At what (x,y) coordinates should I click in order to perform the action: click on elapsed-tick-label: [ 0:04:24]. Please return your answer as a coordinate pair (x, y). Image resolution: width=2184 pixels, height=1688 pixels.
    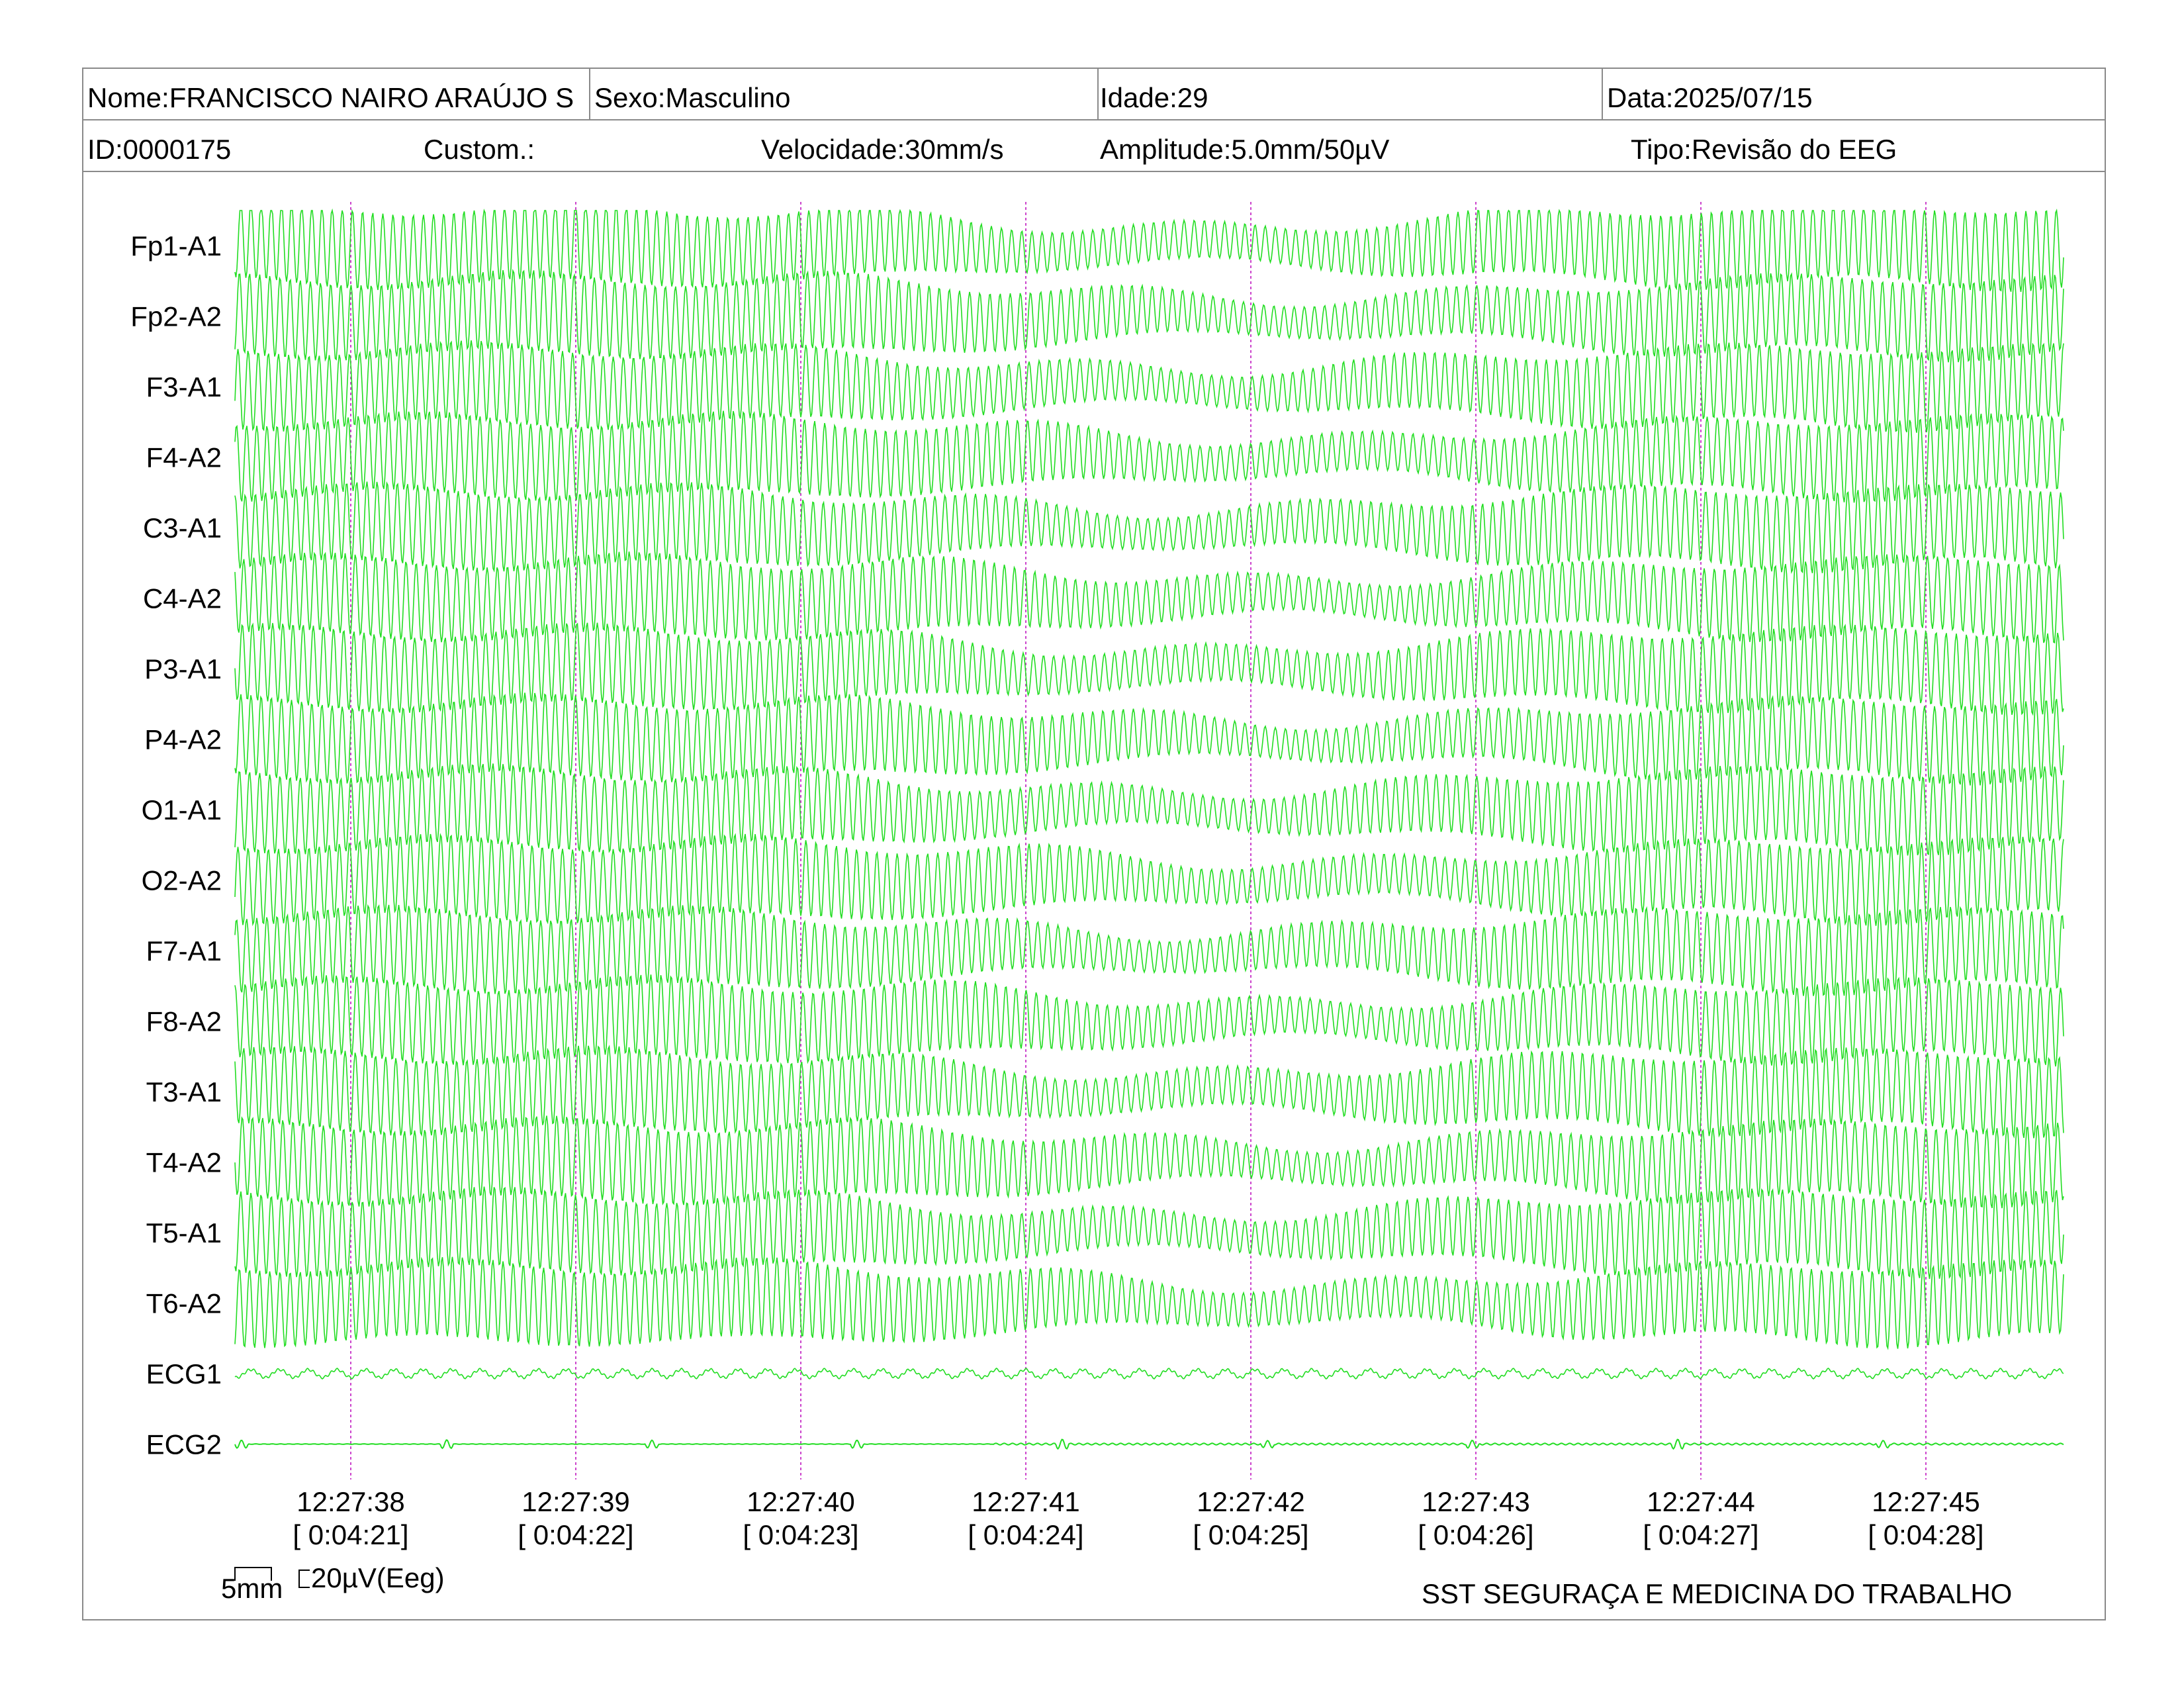
    Looking at the image, I should click on (1025, 1534).